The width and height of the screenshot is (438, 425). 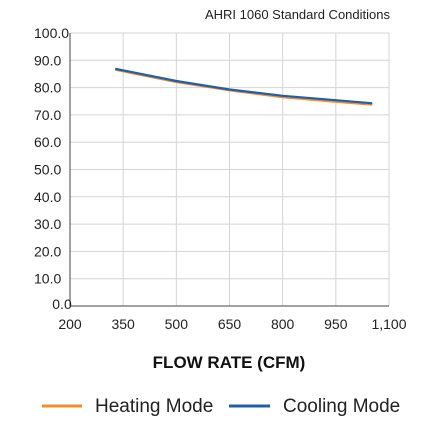 What do you see at coordinates (47, 279) in the screenshot?
I see `y-tick-label: 10.0` at bounding box center [47, 279].